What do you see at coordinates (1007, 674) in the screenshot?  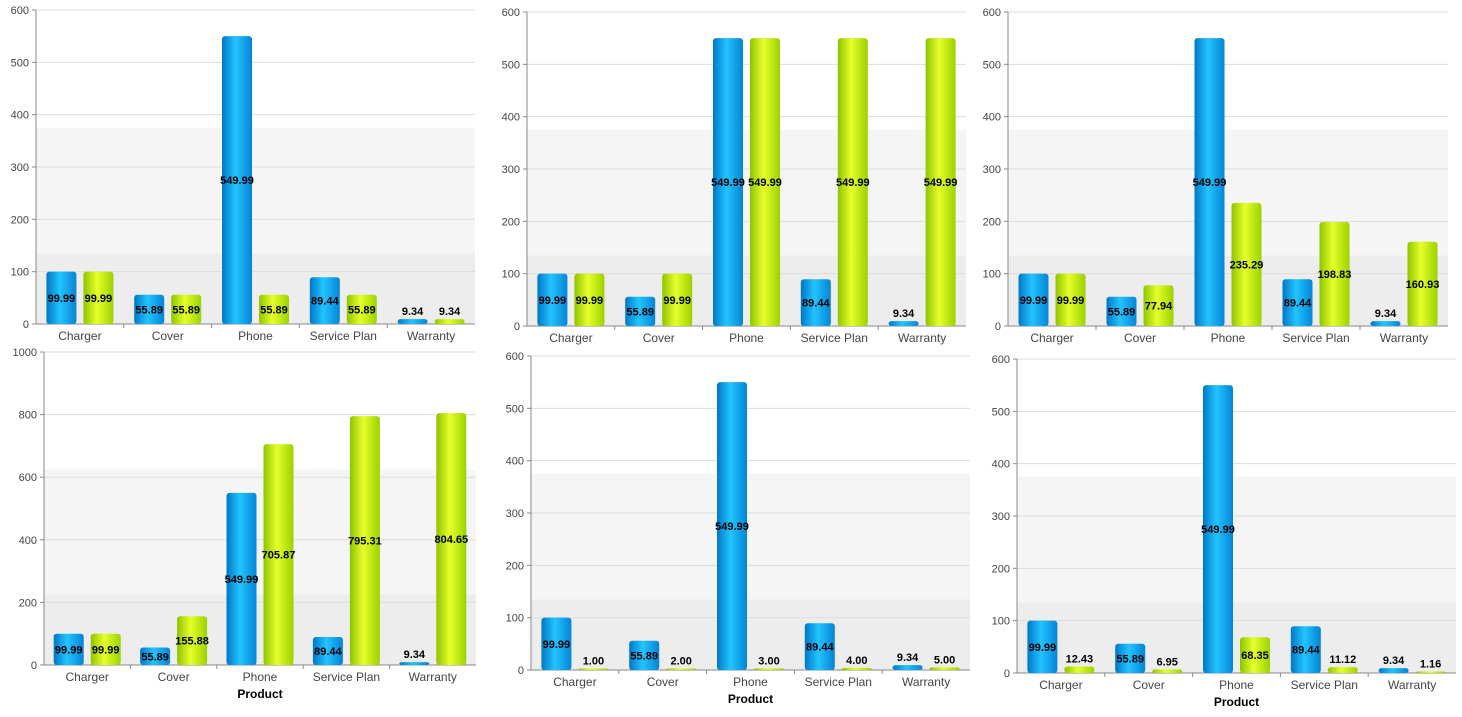 I see `y-tick-label: 0` at bounding box center [1007, 674].